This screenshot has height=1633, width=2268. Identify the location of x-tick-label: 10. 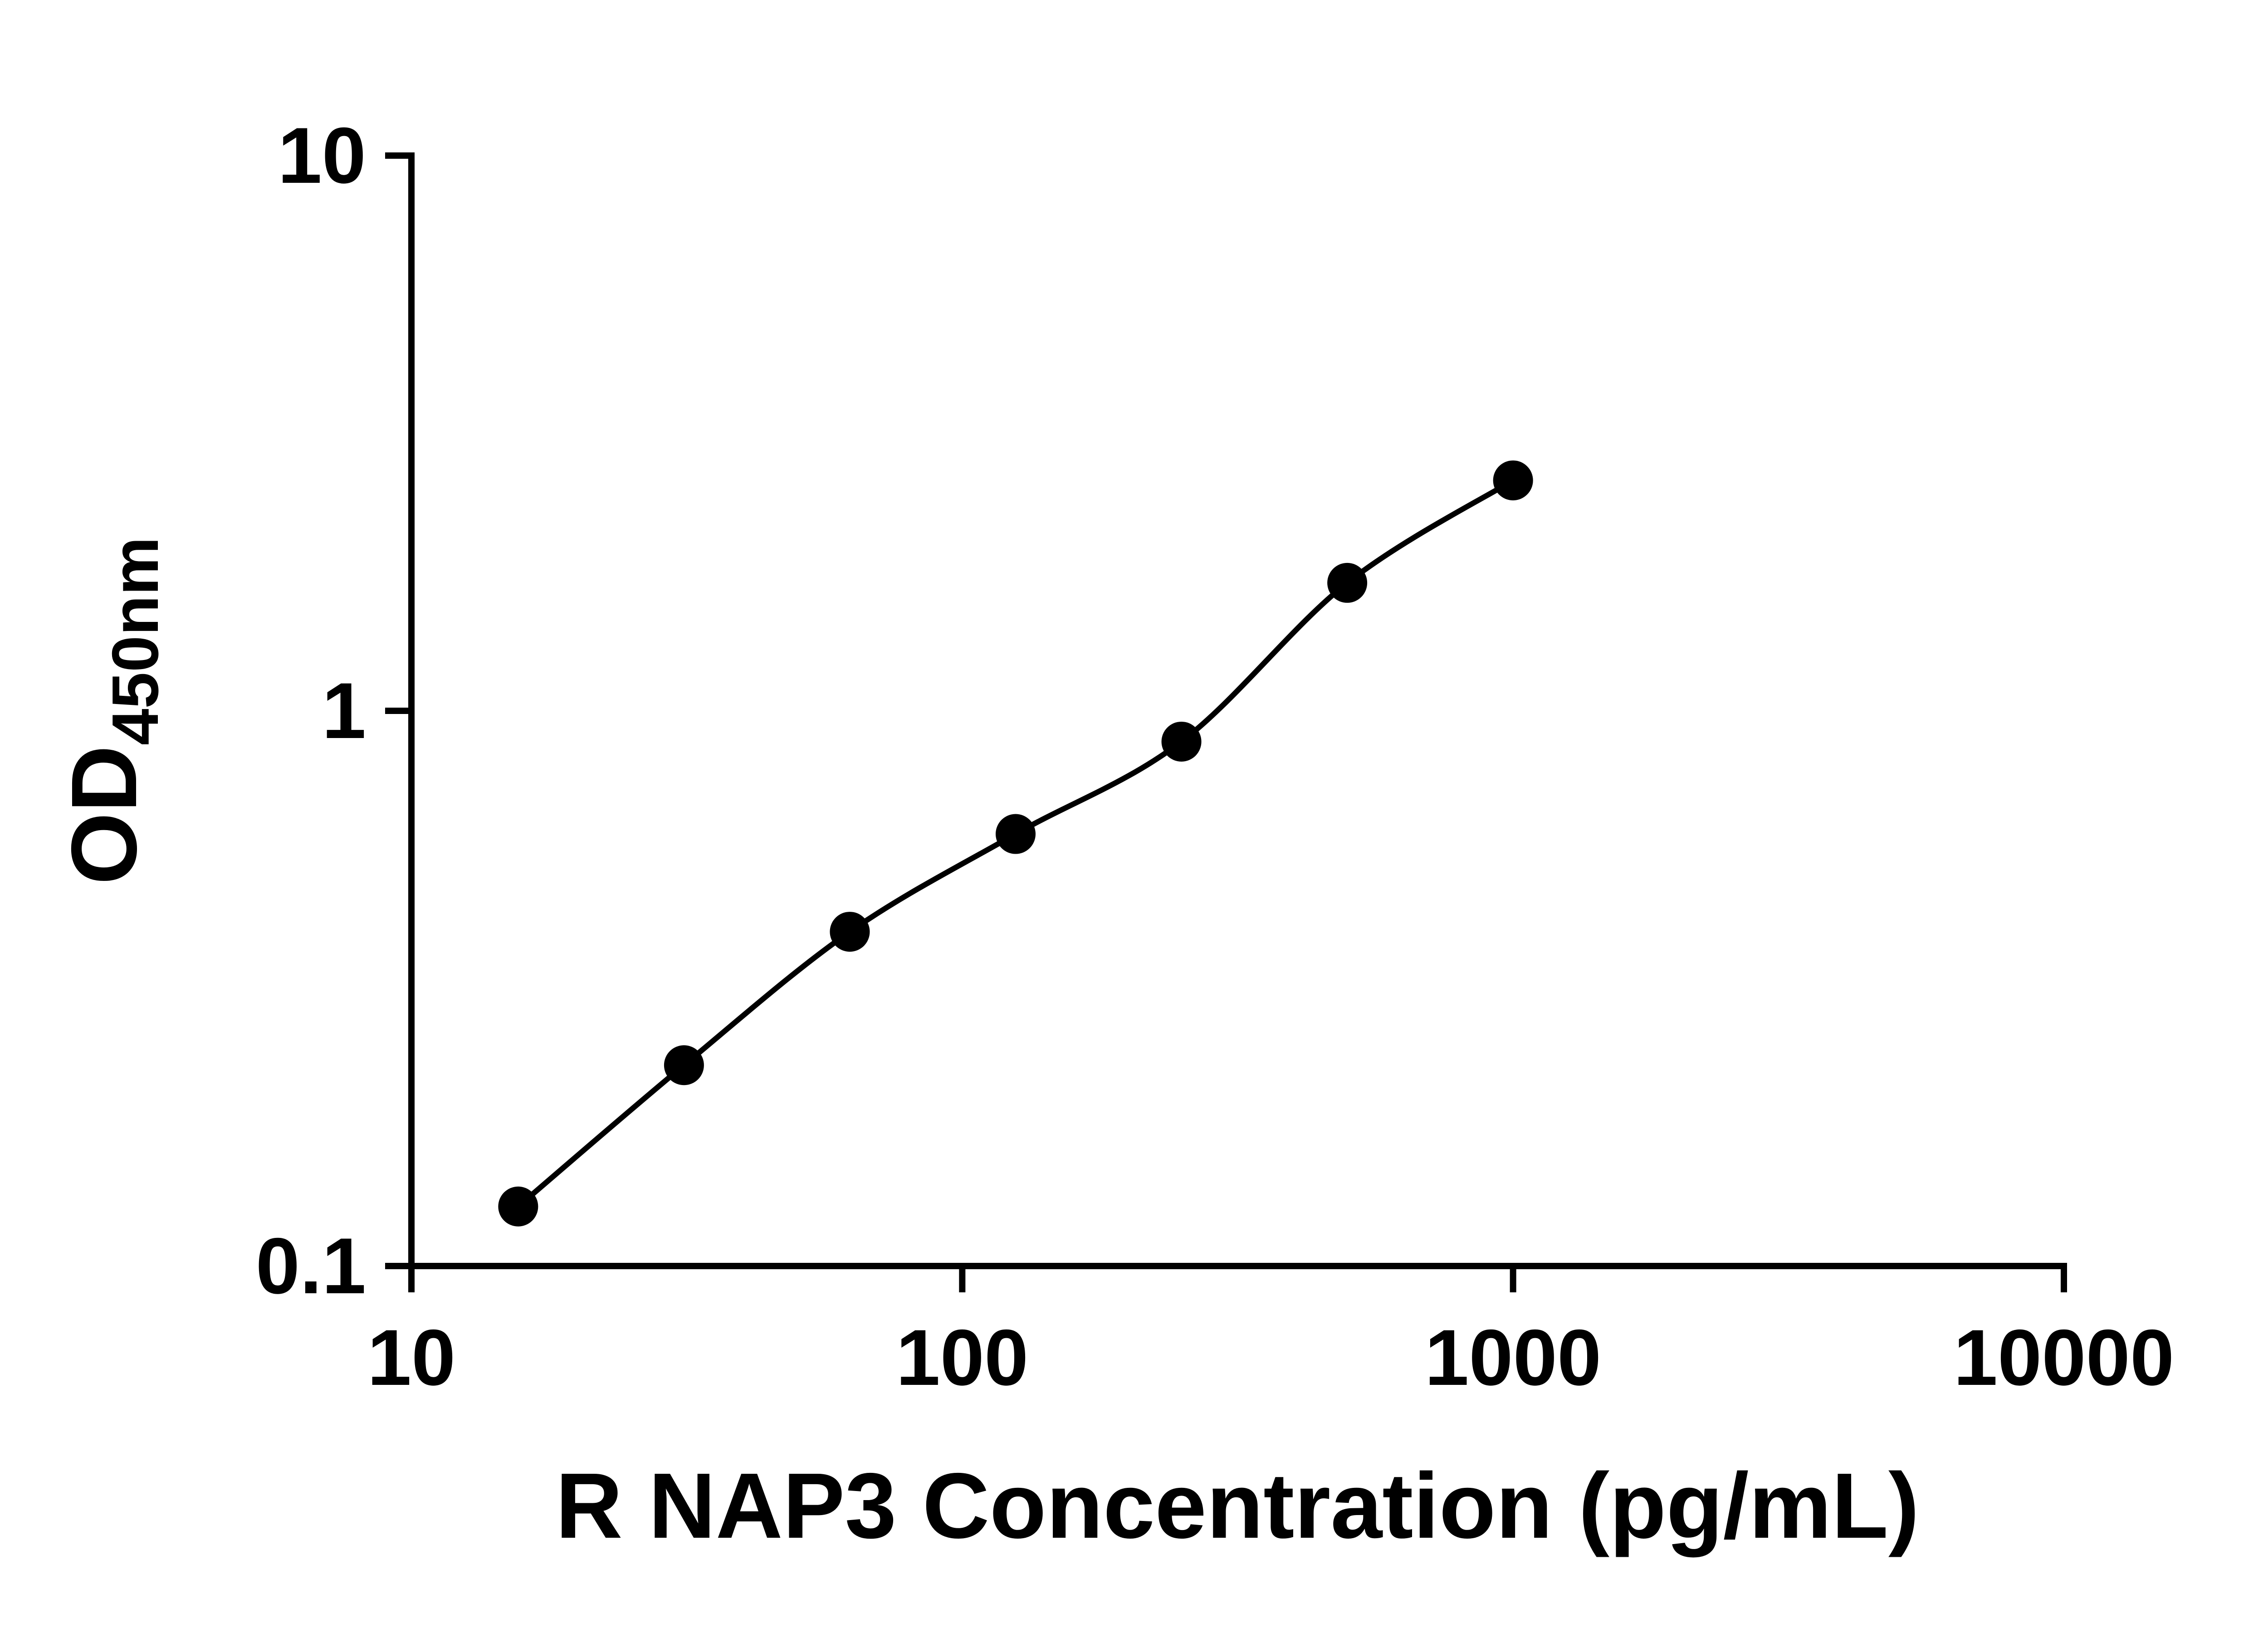
(412, 1358).